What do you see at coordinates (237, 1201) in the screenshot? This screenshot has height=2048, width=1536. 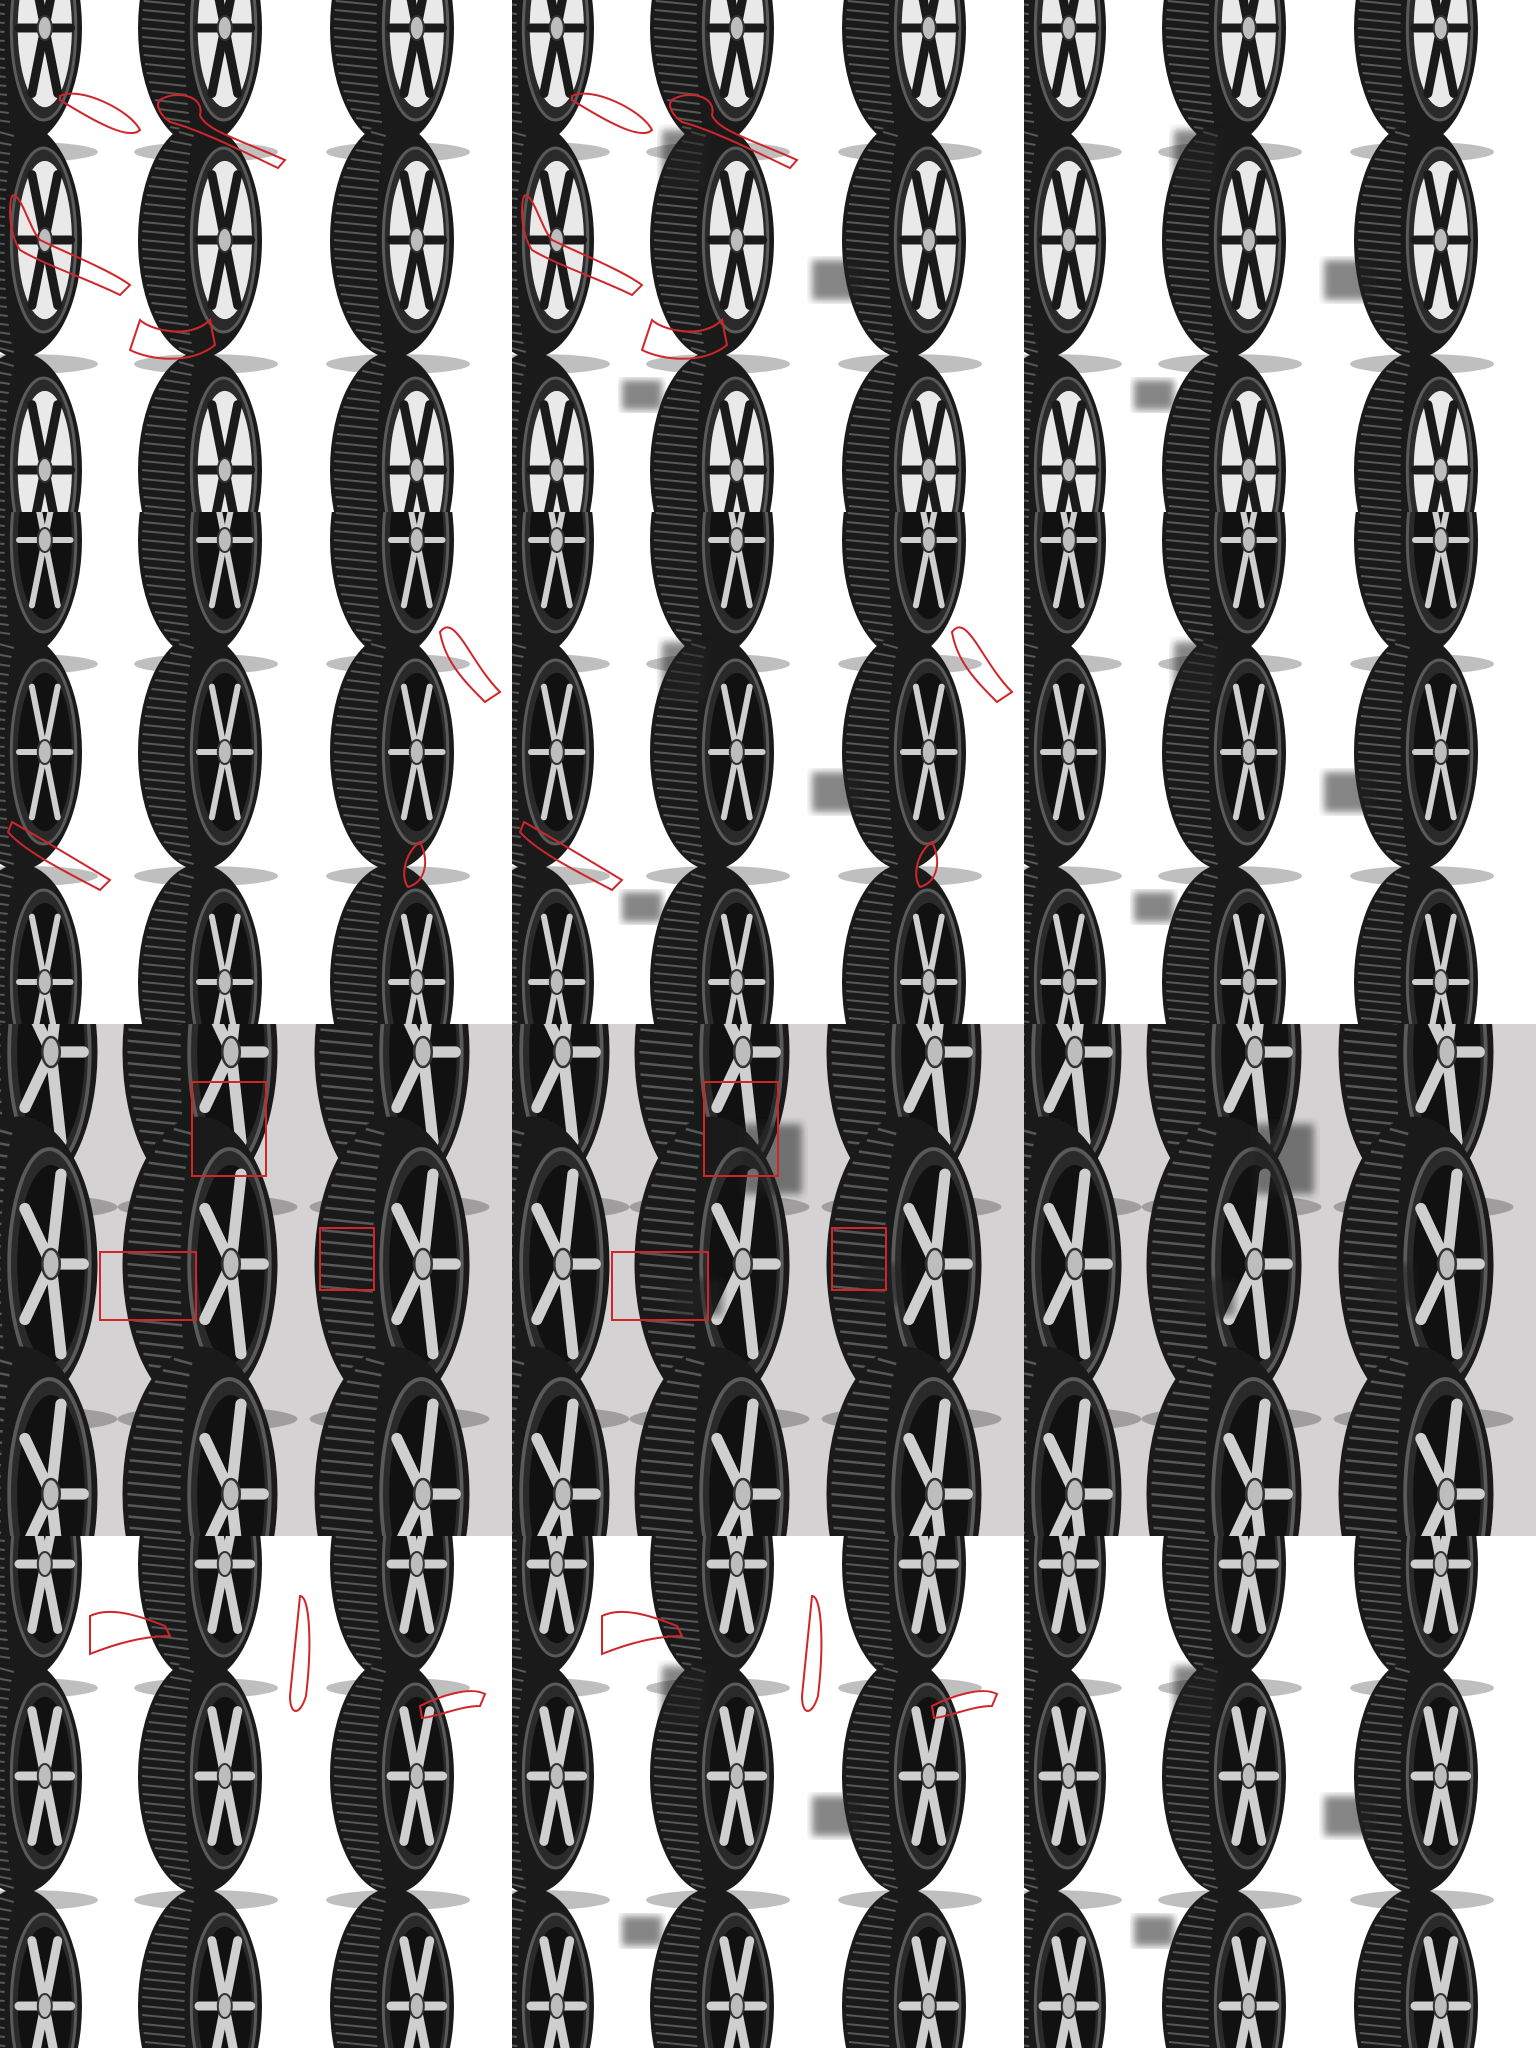 I see `mask-boxes` at bounding box center [237, 1201].